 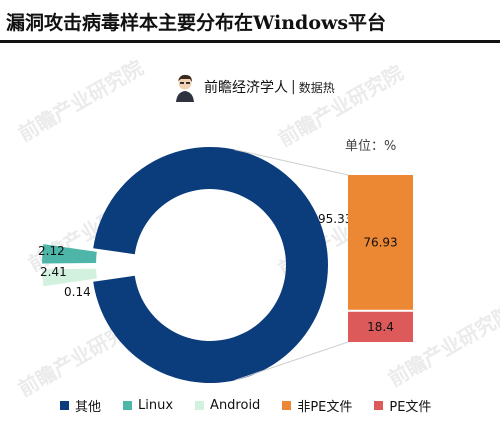 I want to click on title-band: 漏洞攻击病毒样本主要分布在Windows平台, so click(x=250, y=22).